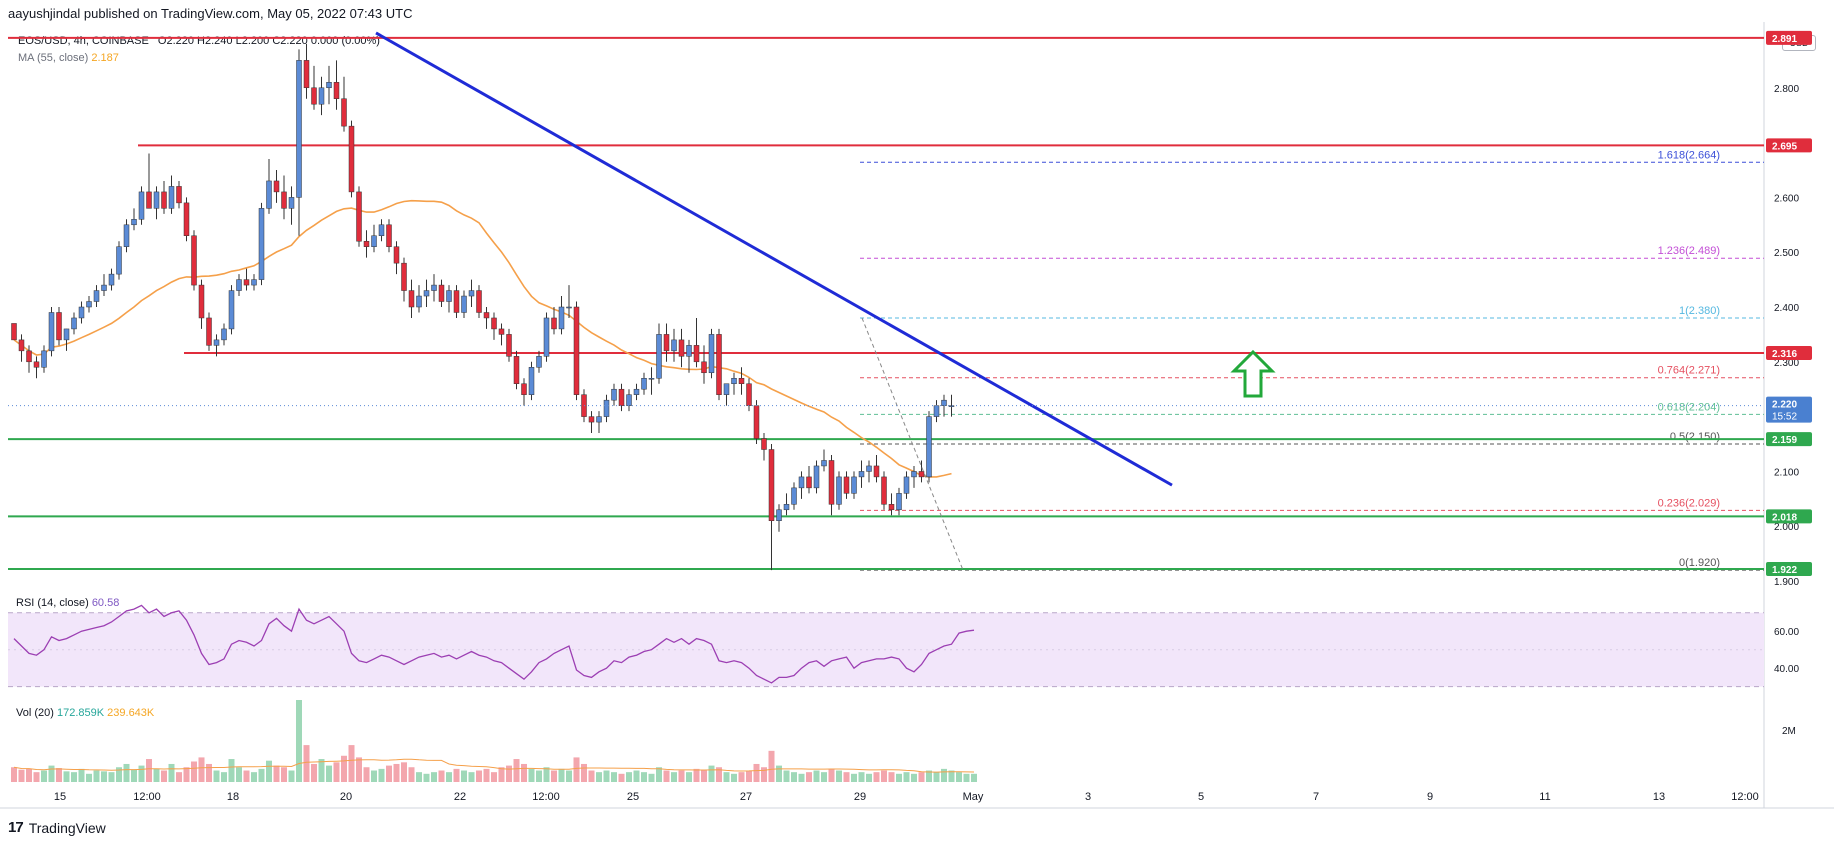 The width and height of the screenshot is (1834, 845). Describe the element at coordinates (1789, 731) in the screenshot. I see `volume-tick-label: 2M` at that location.